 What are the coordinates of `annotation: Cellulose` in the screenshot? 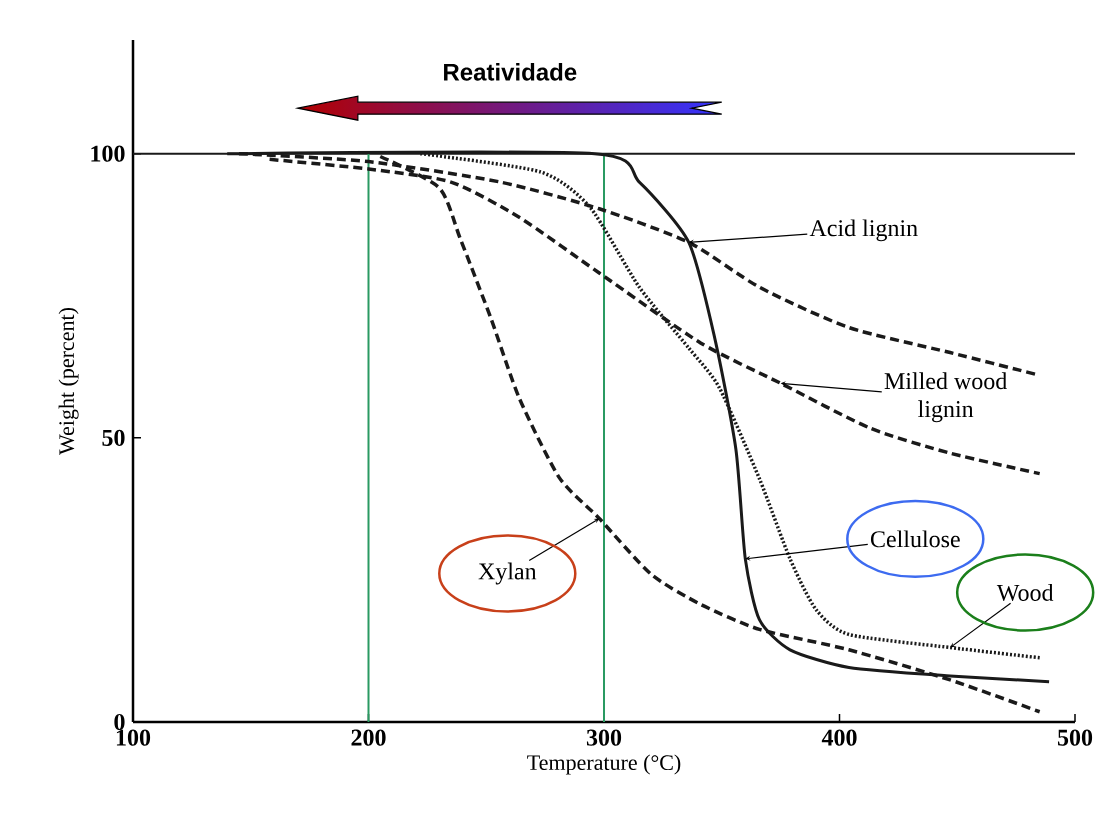 It's located at (915, 539).